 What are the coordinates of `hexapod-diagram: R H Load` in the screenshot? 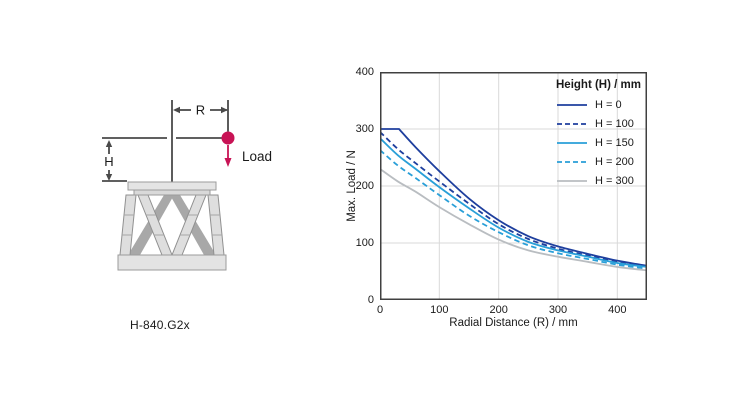 It's located at (187, 185).